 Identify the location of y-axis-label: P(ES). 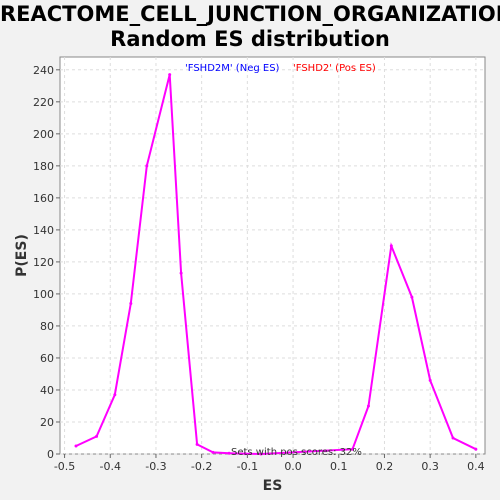
(22, 255).